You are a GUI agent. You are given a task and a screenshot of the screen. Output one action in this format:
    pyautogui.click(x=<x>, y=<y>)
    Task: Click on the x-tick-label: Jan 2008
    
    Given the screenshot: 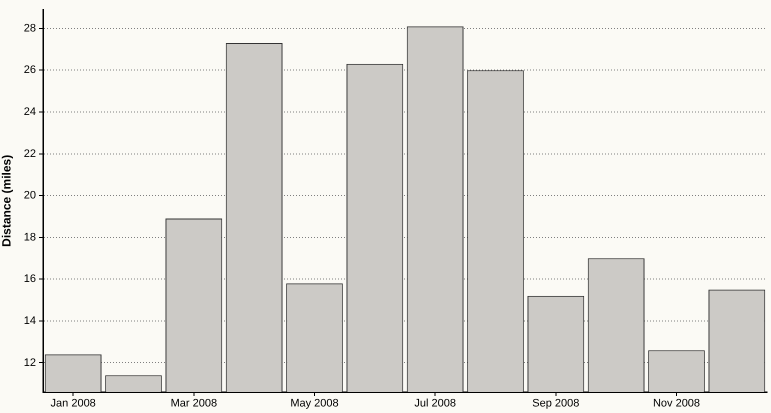 What is the action you would take?
    pyautogui.click(x=73, y=404)
    